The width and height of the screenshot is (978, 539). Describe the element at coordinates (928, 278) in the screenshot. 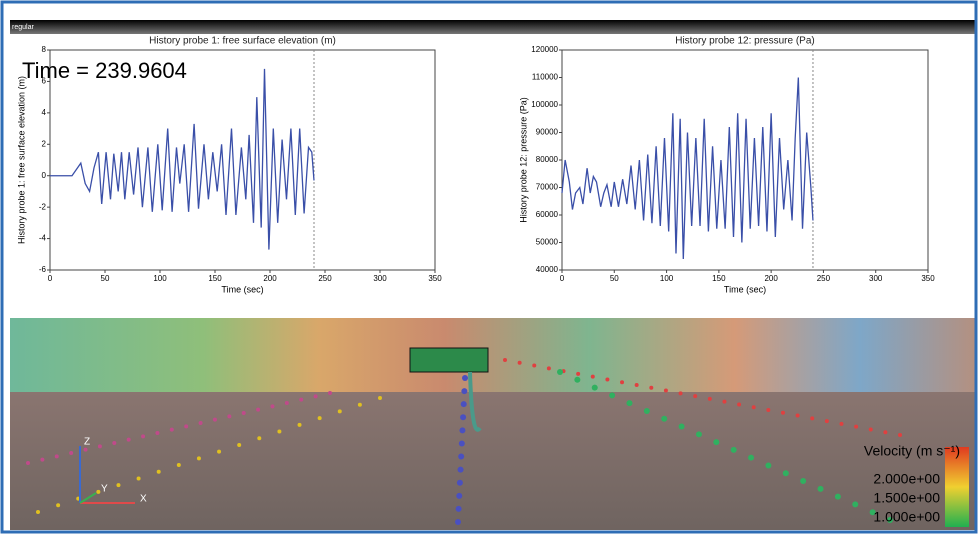

I see `x-tick-label: 350` at that location.